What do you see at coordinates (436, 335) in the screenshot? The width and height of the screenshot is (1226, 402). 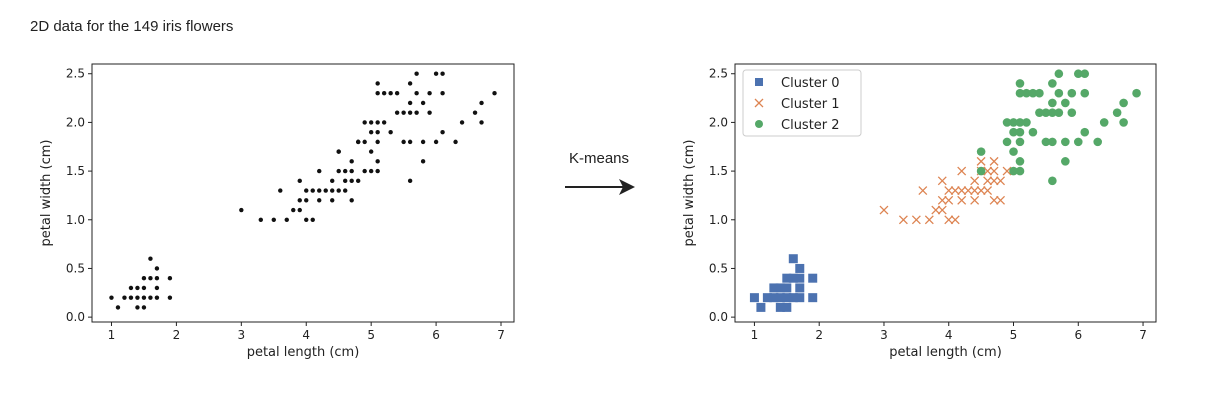 I see `left-x-tick-label: 6` at bounding box center [436, 335].